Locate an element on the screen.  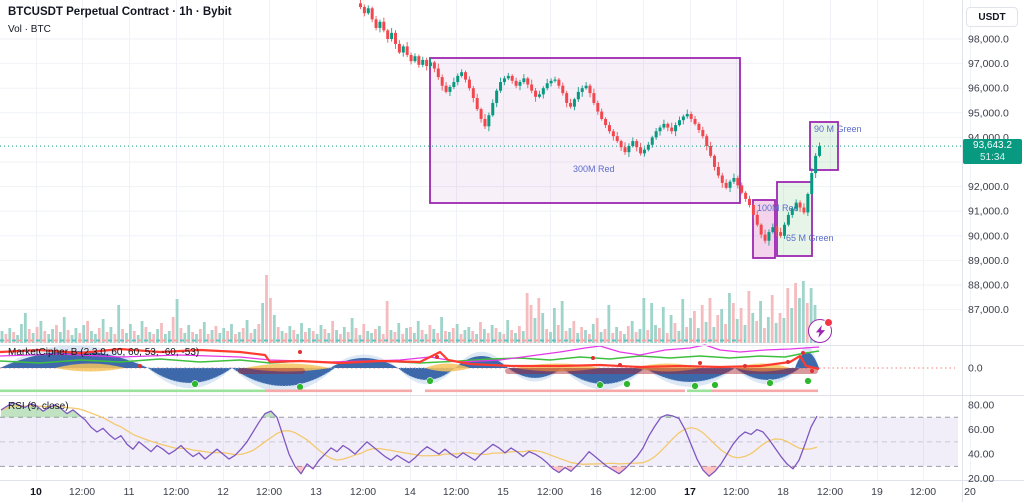
mc-zero-label: 0.0 is located at coordinates (975, 369).